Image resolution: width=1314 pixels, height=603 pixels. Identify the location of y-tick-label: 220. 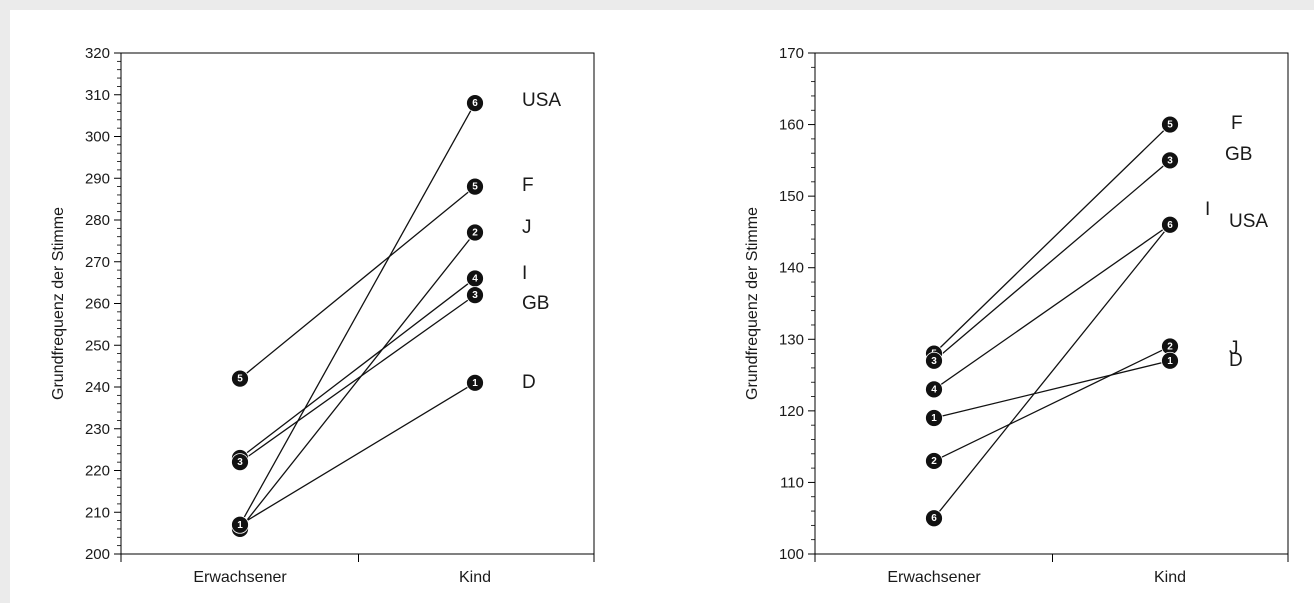
(97, 471).